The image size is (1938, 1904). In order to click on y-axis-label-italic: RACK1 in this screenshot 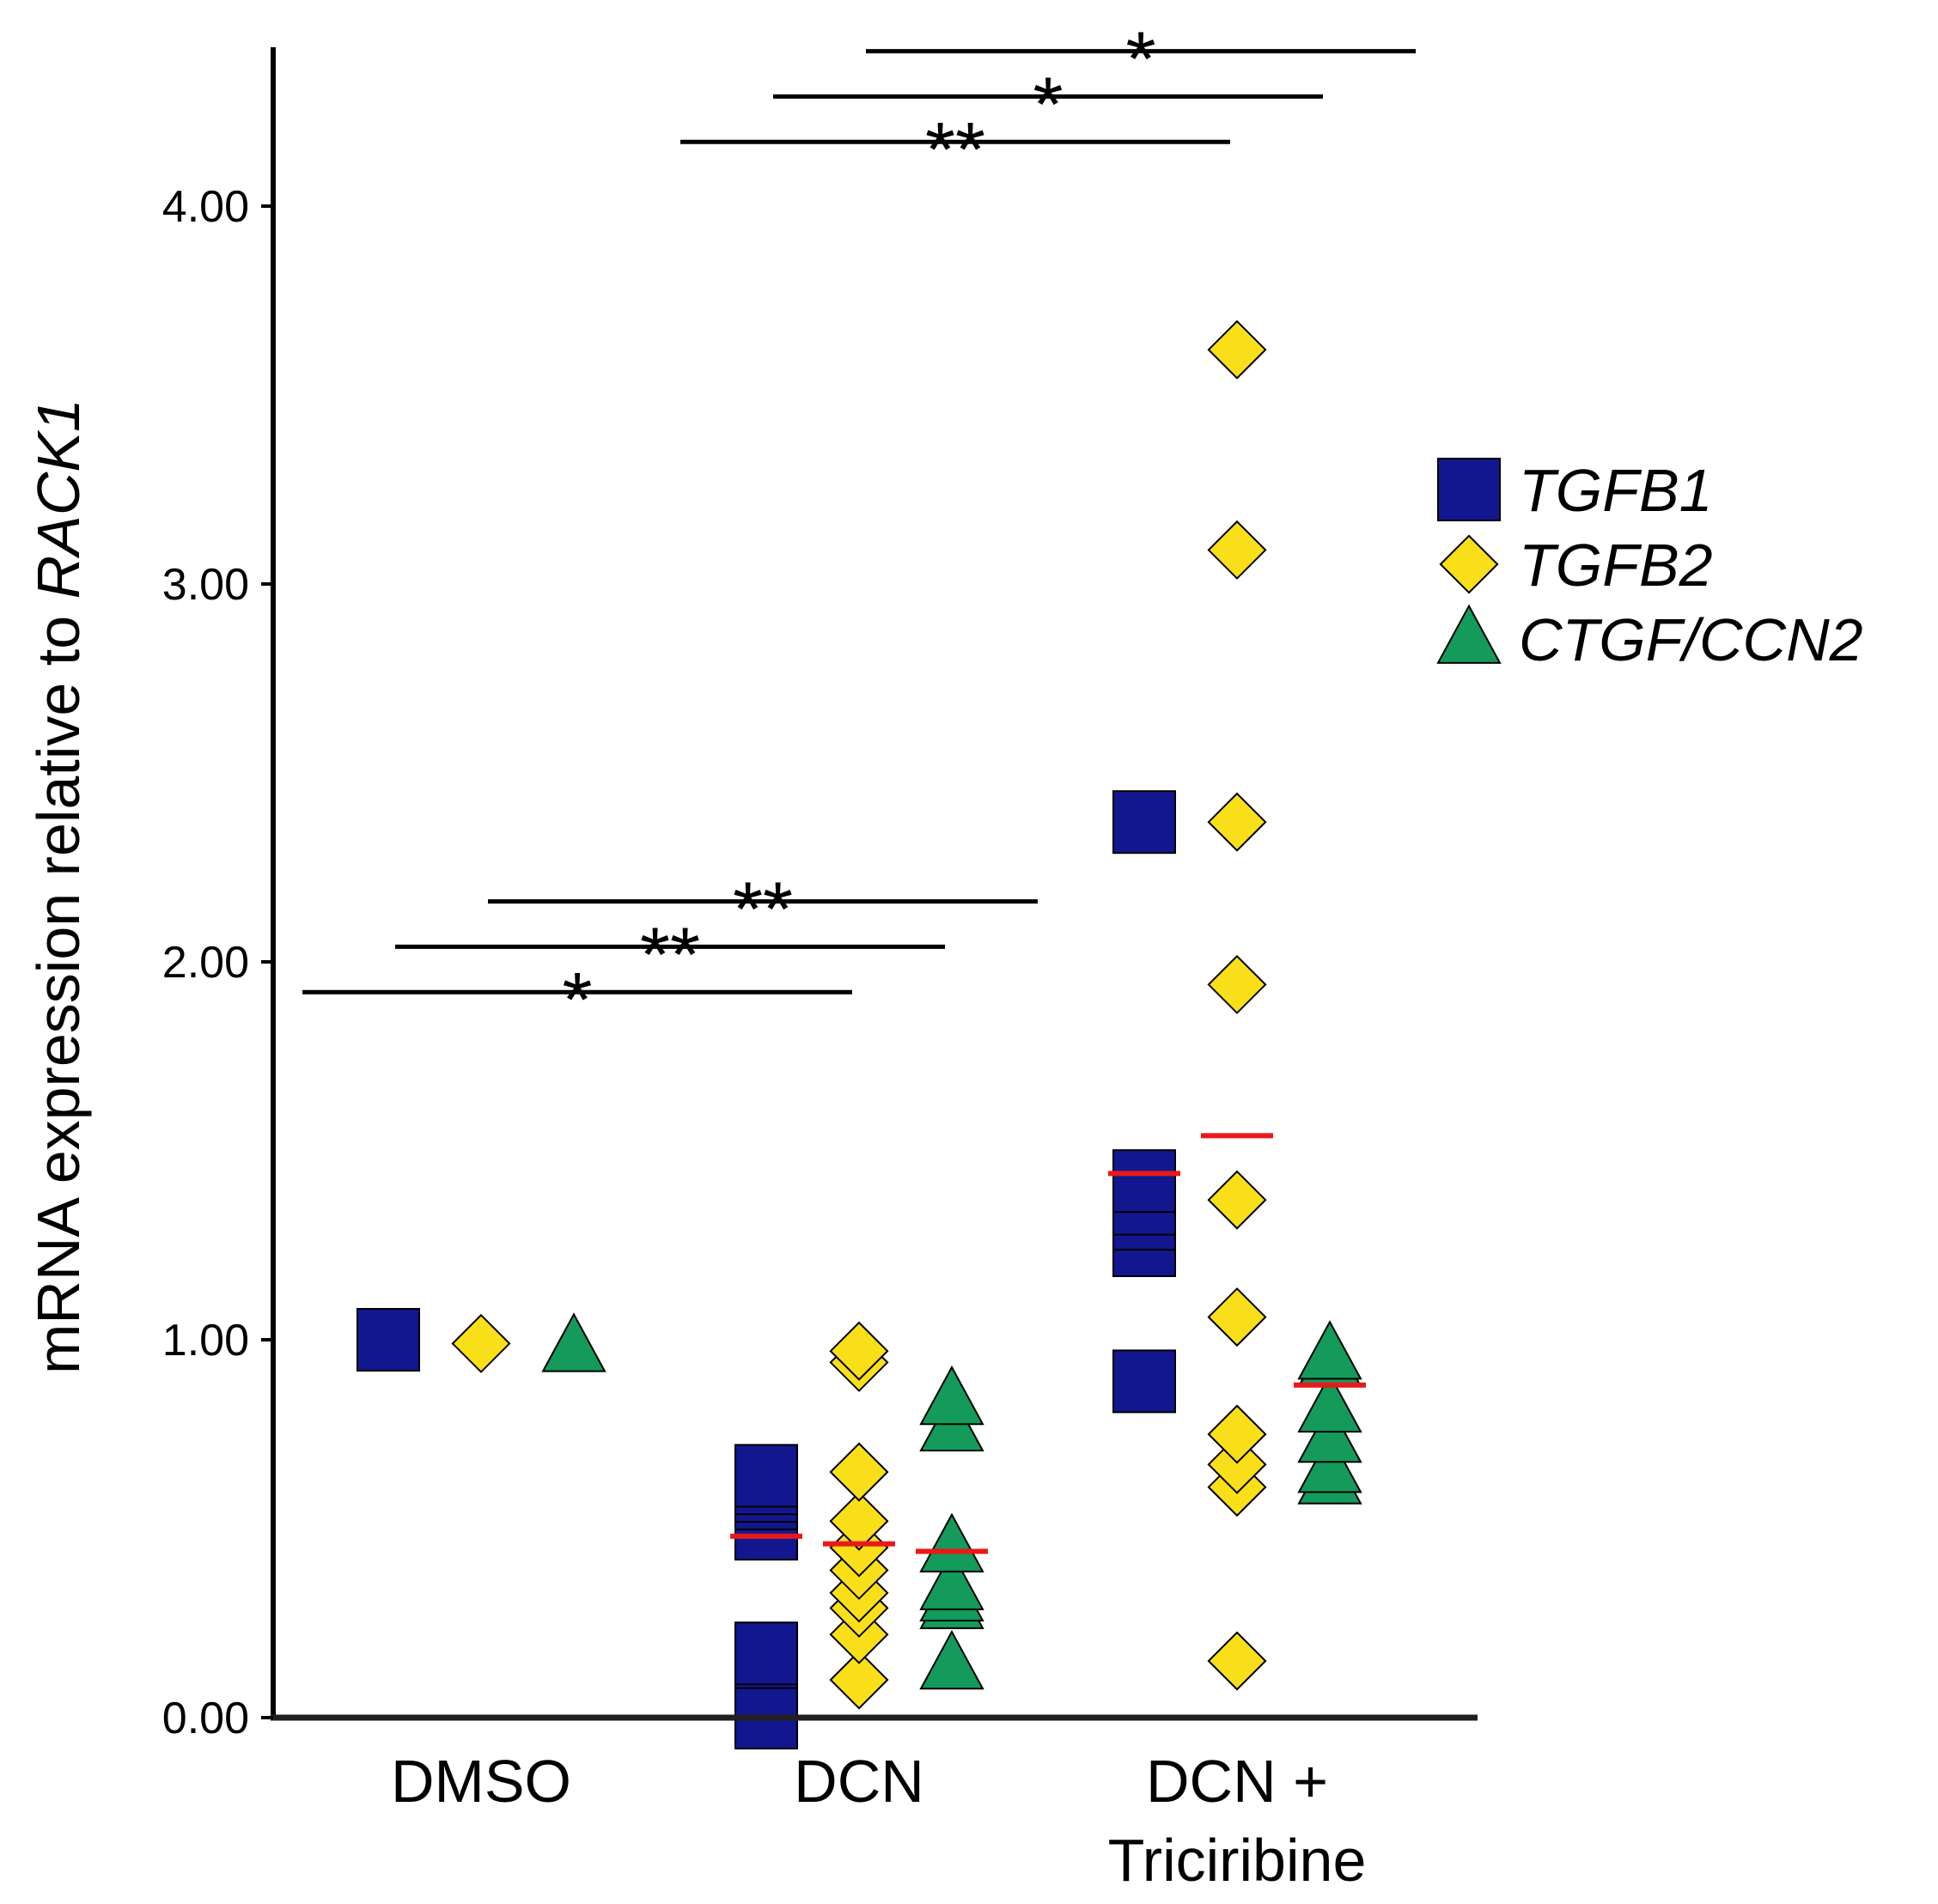, I will do `click(58, 499)`.